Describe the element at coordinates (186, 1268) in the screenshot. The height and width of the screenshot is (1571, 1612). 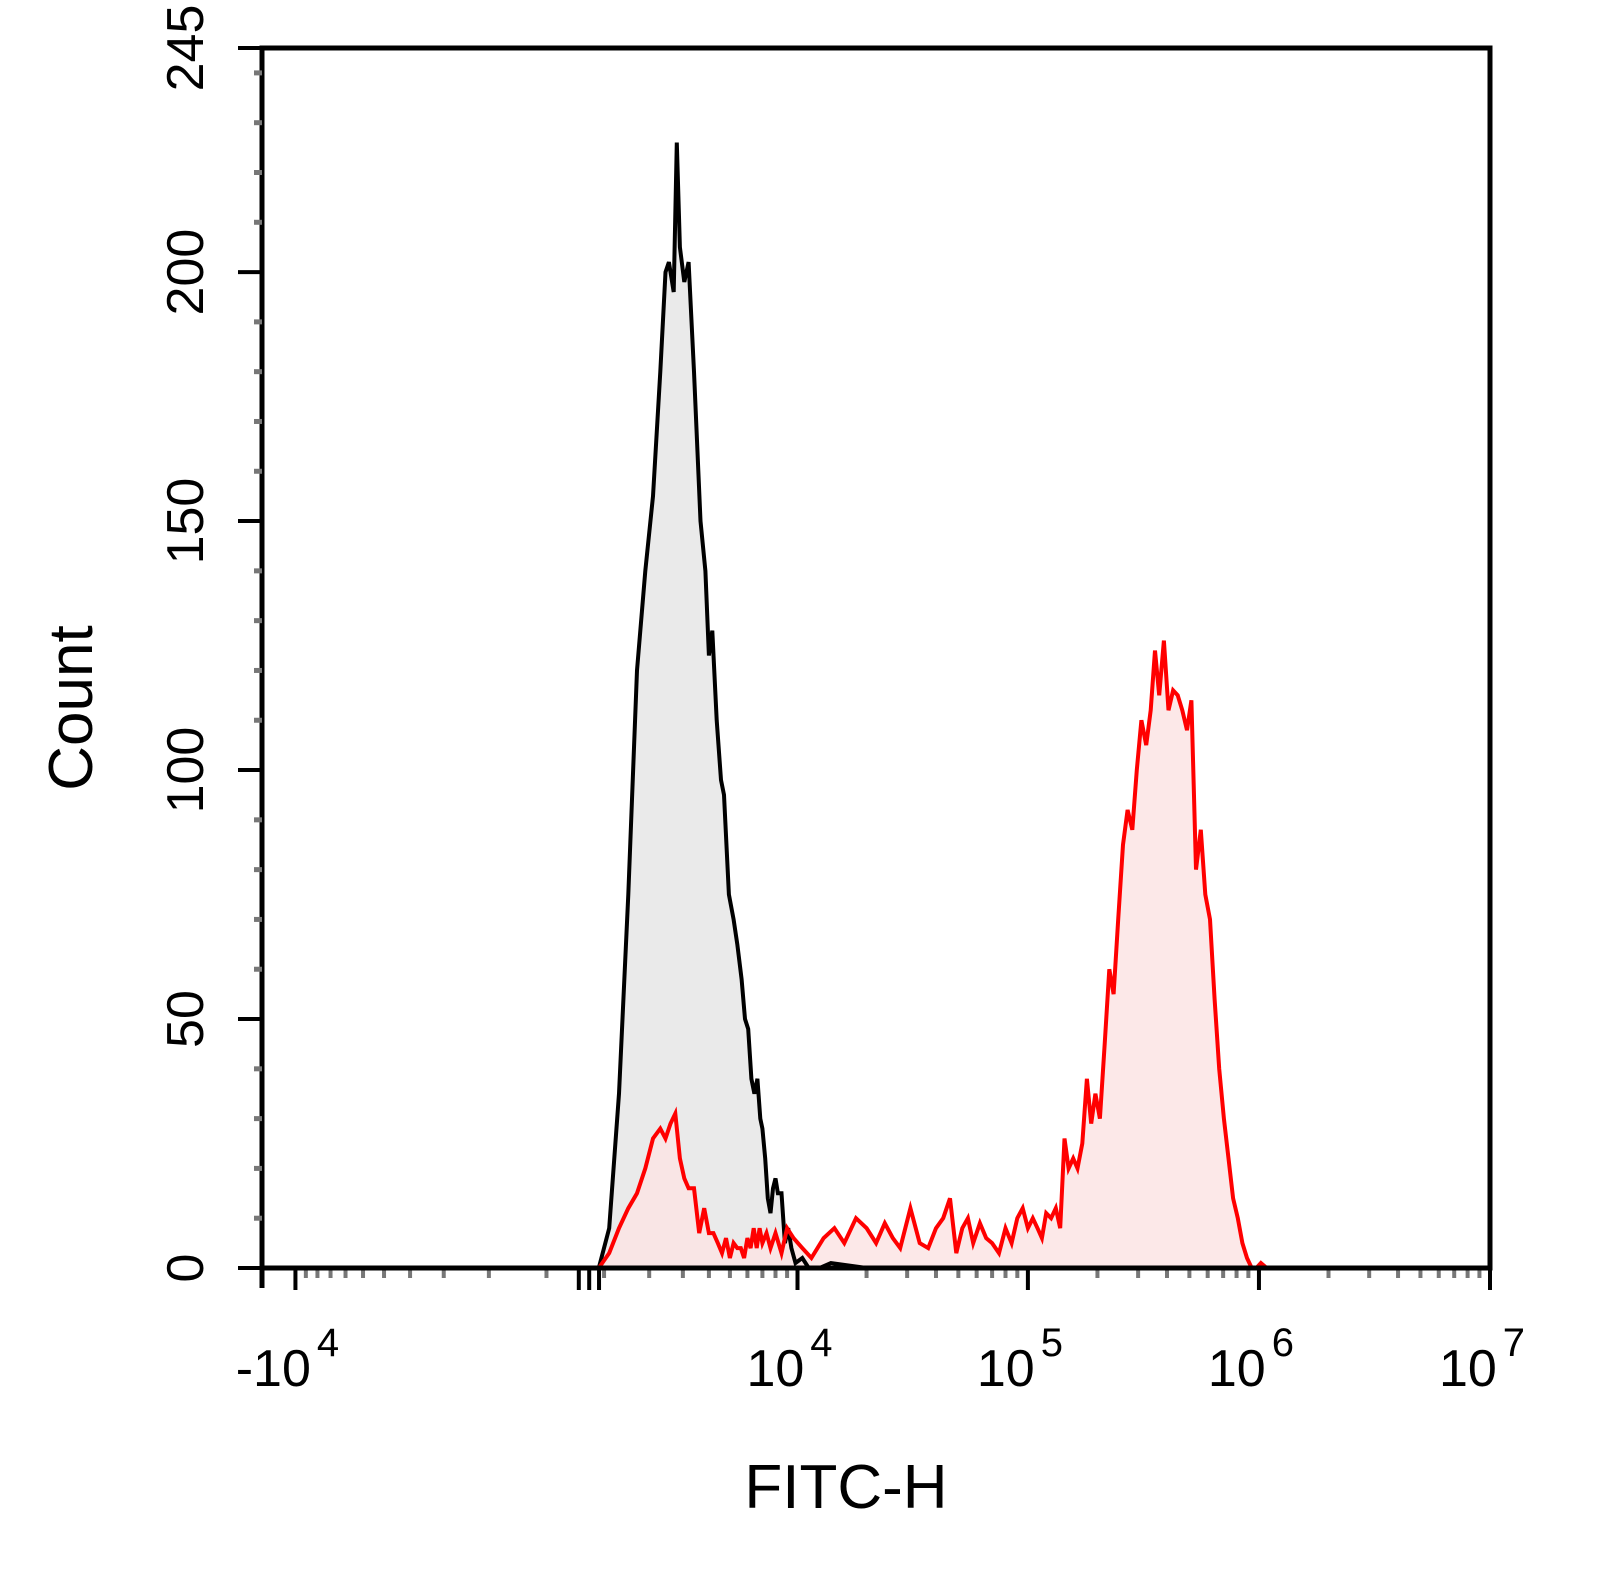
I see `y-tick-label: 0` at that location.